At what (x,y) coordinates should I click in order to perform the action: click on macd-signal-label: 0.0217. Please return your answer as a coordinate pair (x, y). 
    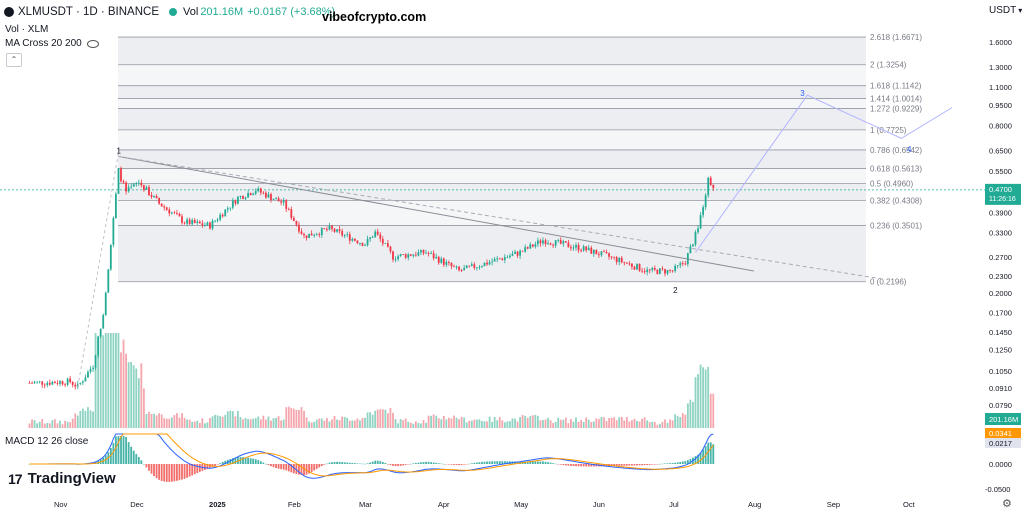
    Looking at the image, I should click on (1000, 443).